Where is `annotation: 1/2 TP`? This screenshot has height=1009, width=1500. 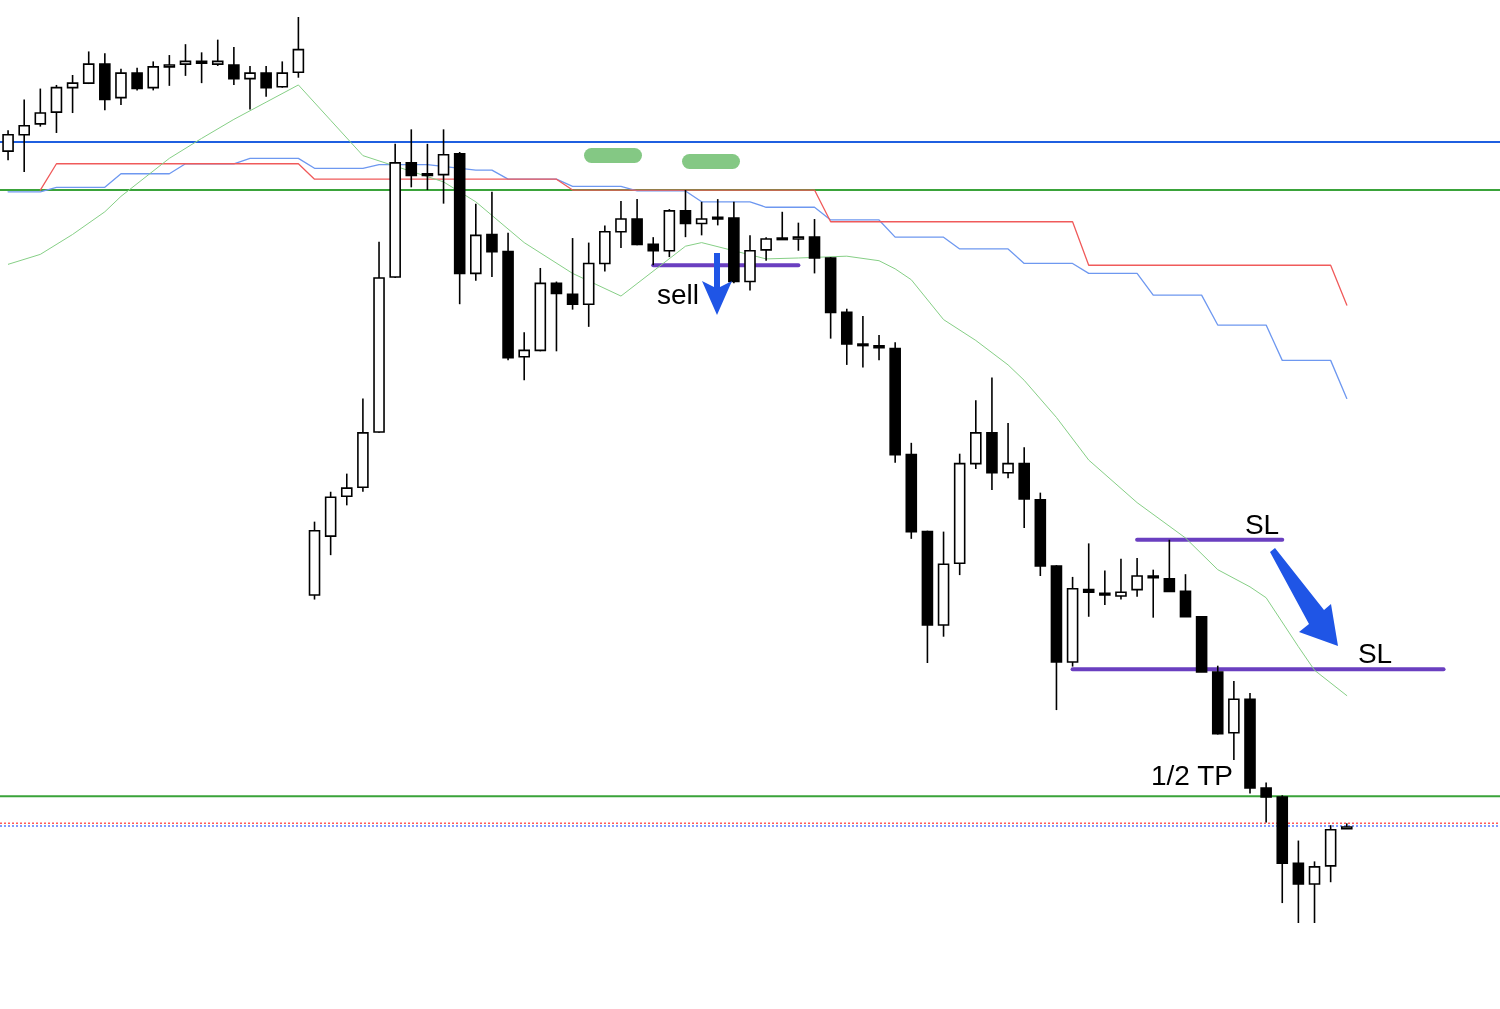 annotation: 1/2 TP is located at coordinates (1192, 775).